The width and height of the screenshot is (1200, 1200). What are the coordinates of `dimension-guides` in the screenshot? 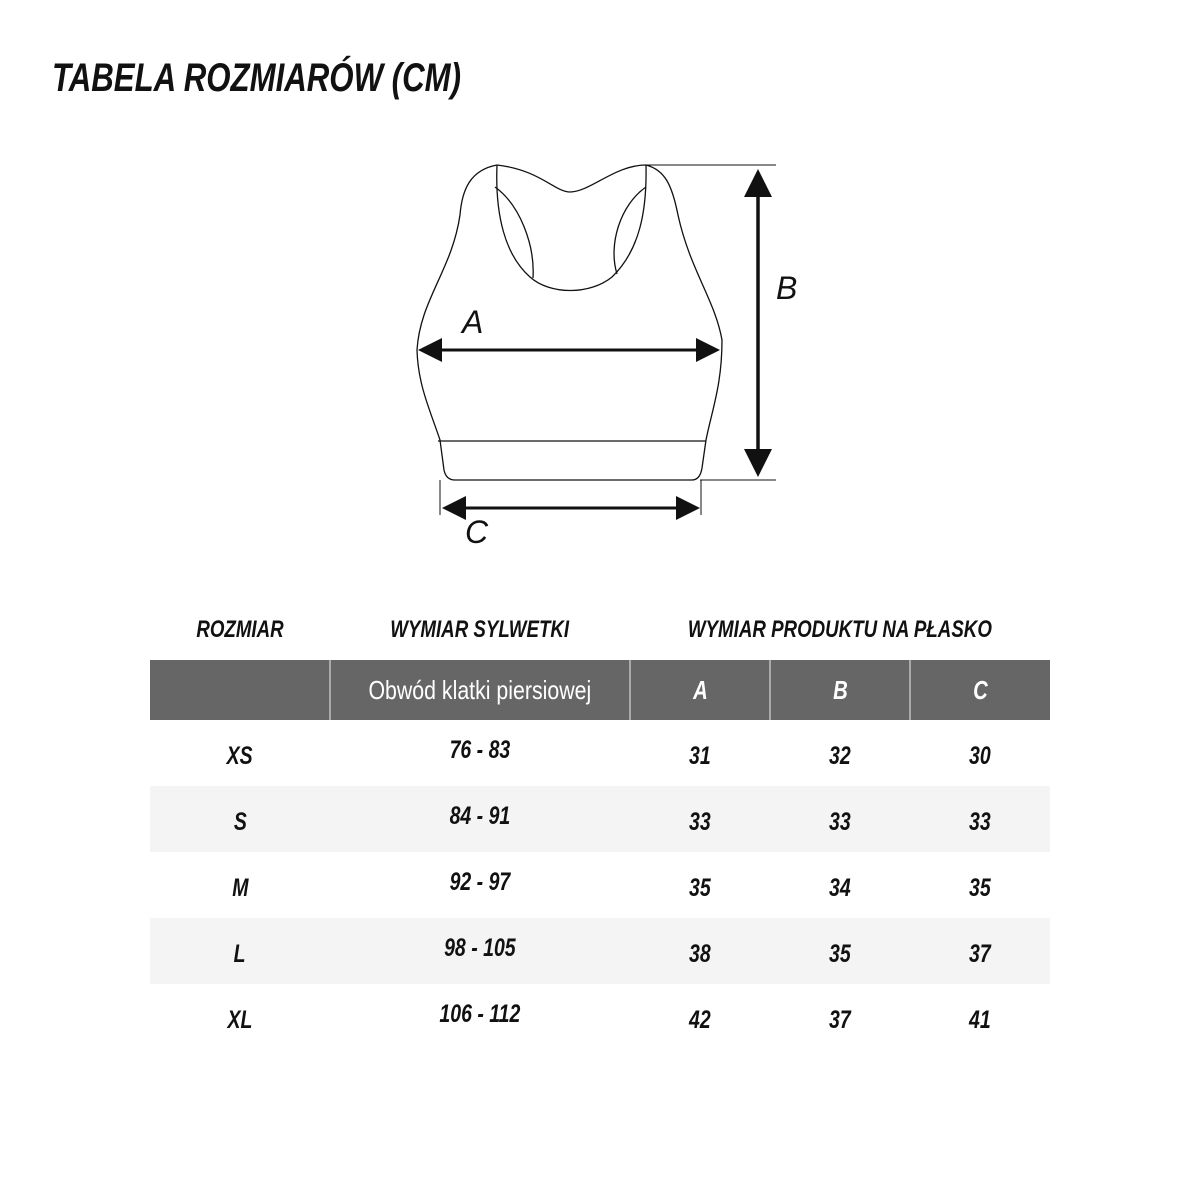 It's located at (607, 339).